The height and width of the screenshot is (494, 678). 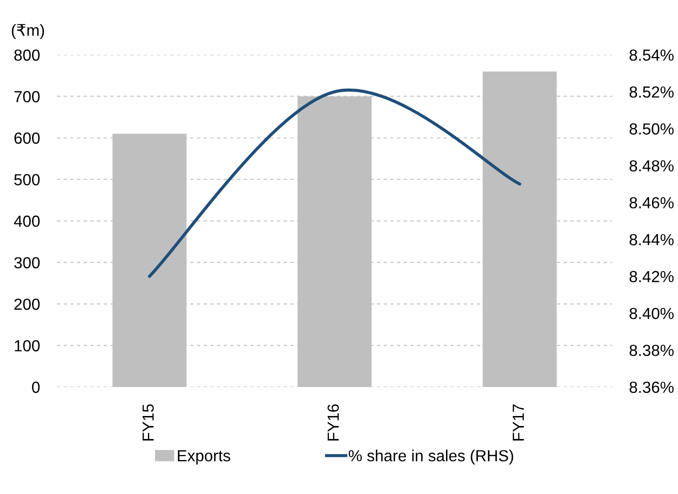 I want to click on x-tick-label: FY16, so click(x=333, y=422).